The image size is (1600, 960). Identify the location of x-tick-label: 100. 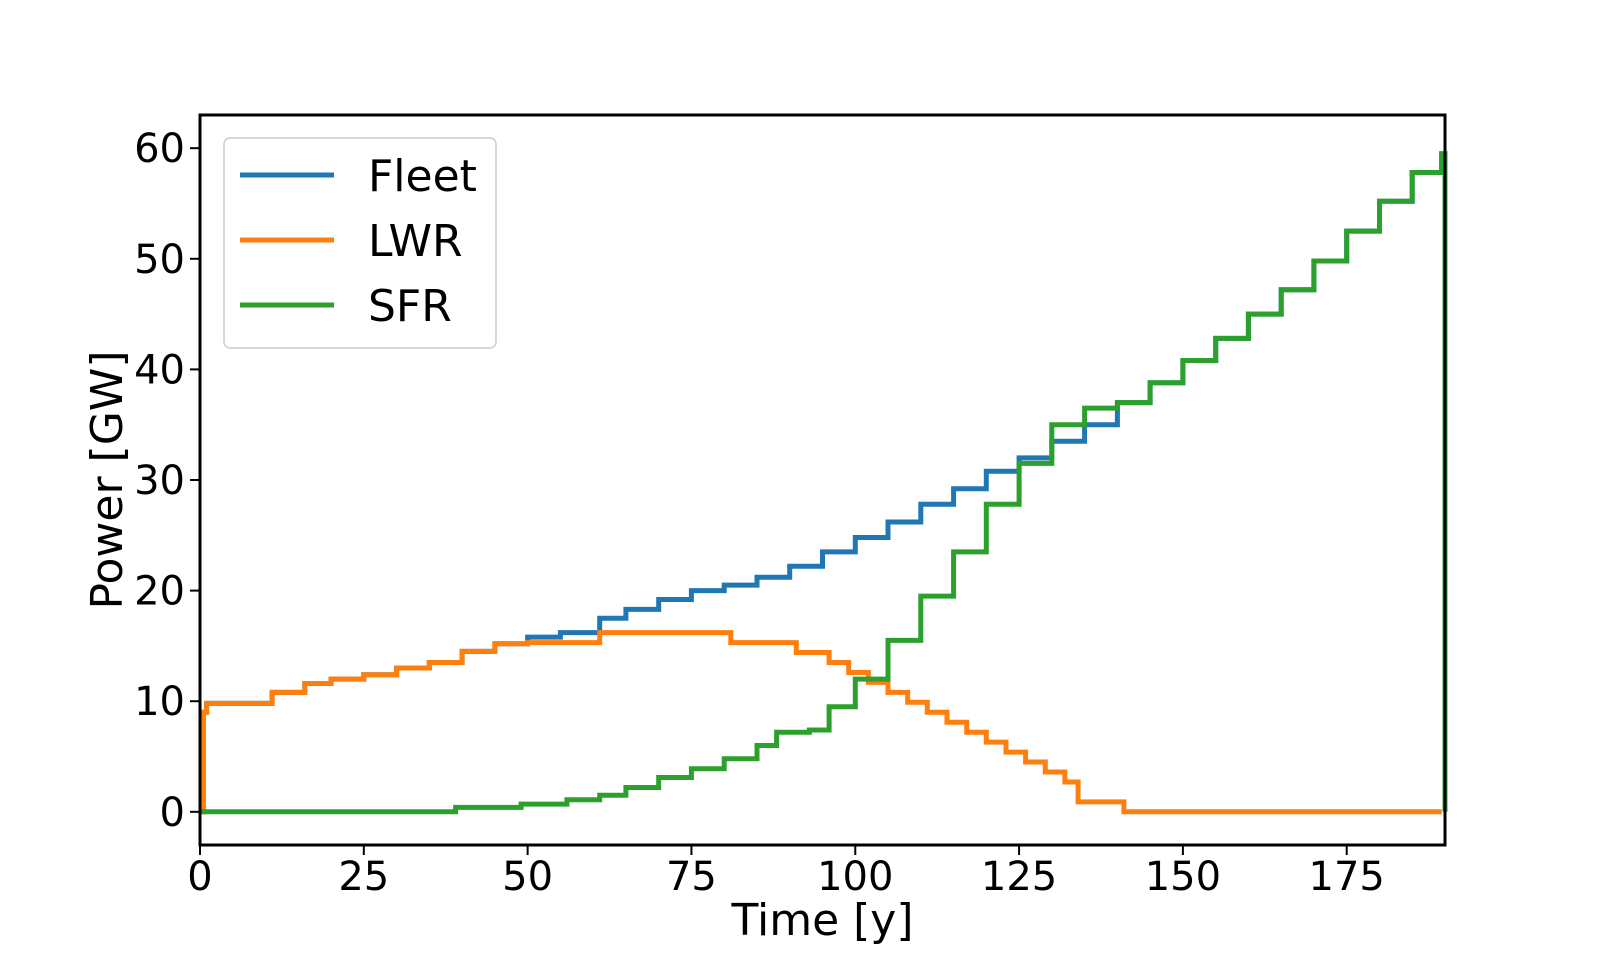
(855, 877).